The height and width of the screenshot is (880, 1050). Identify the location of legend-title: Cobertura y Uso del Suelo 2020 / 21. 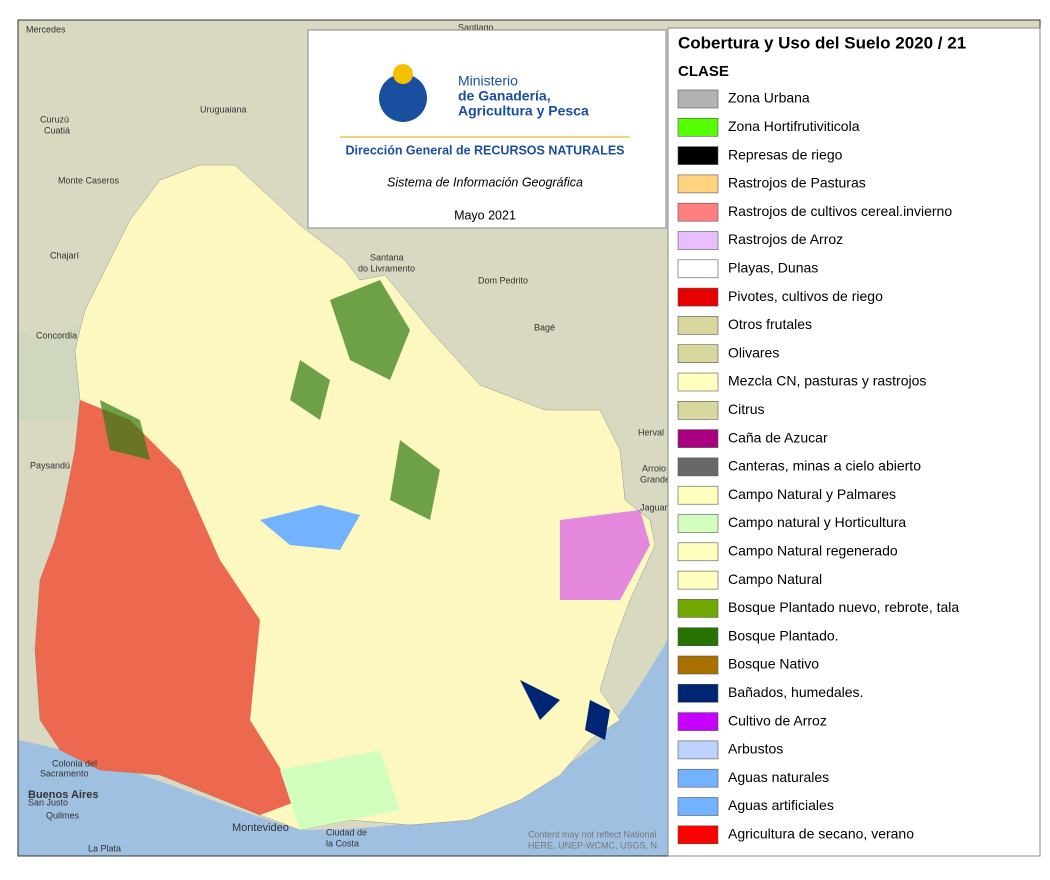
(822, 42).